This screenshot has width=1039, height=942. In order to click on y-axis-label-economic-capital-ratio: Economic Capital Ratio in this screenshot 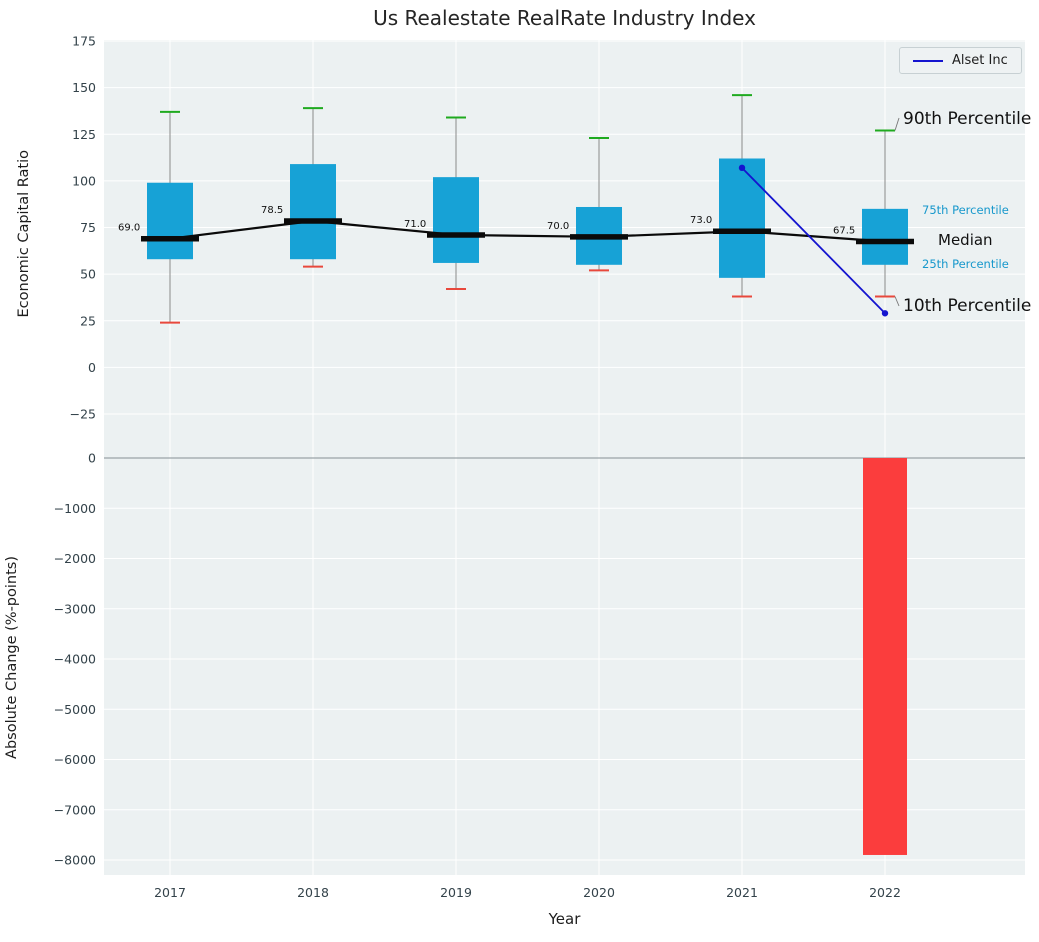, I will do `click(24, 234)`.